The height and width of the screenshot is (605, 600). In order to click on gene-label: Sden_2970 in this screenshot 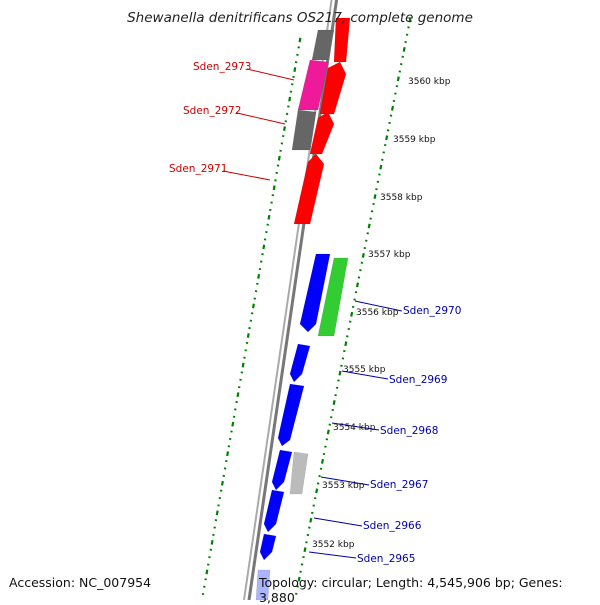, I will do `click(432, 311)`.